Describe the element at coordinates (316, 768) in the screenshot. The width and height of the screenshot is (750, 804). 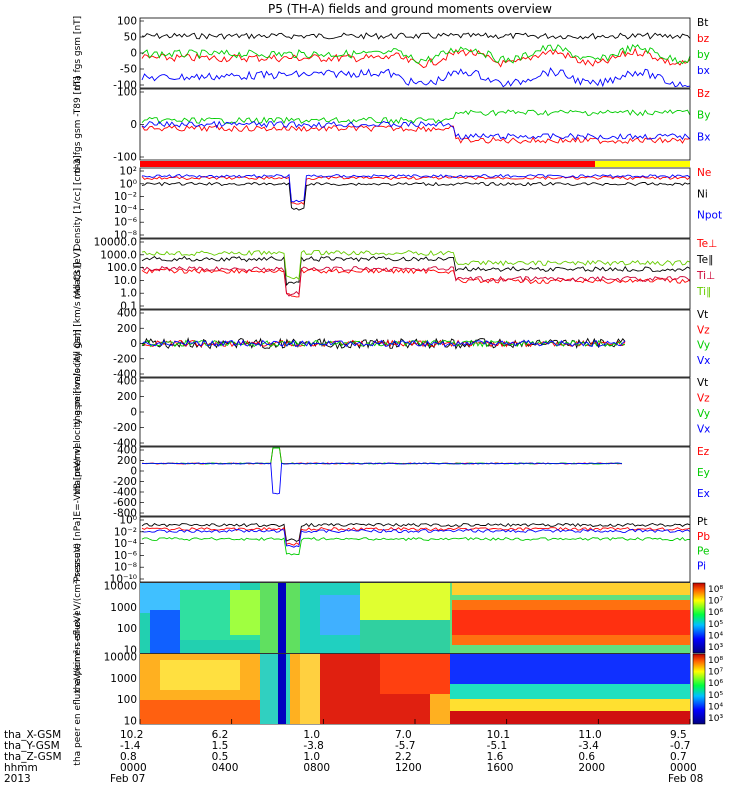
I see `footer-value: 0800` at that location.